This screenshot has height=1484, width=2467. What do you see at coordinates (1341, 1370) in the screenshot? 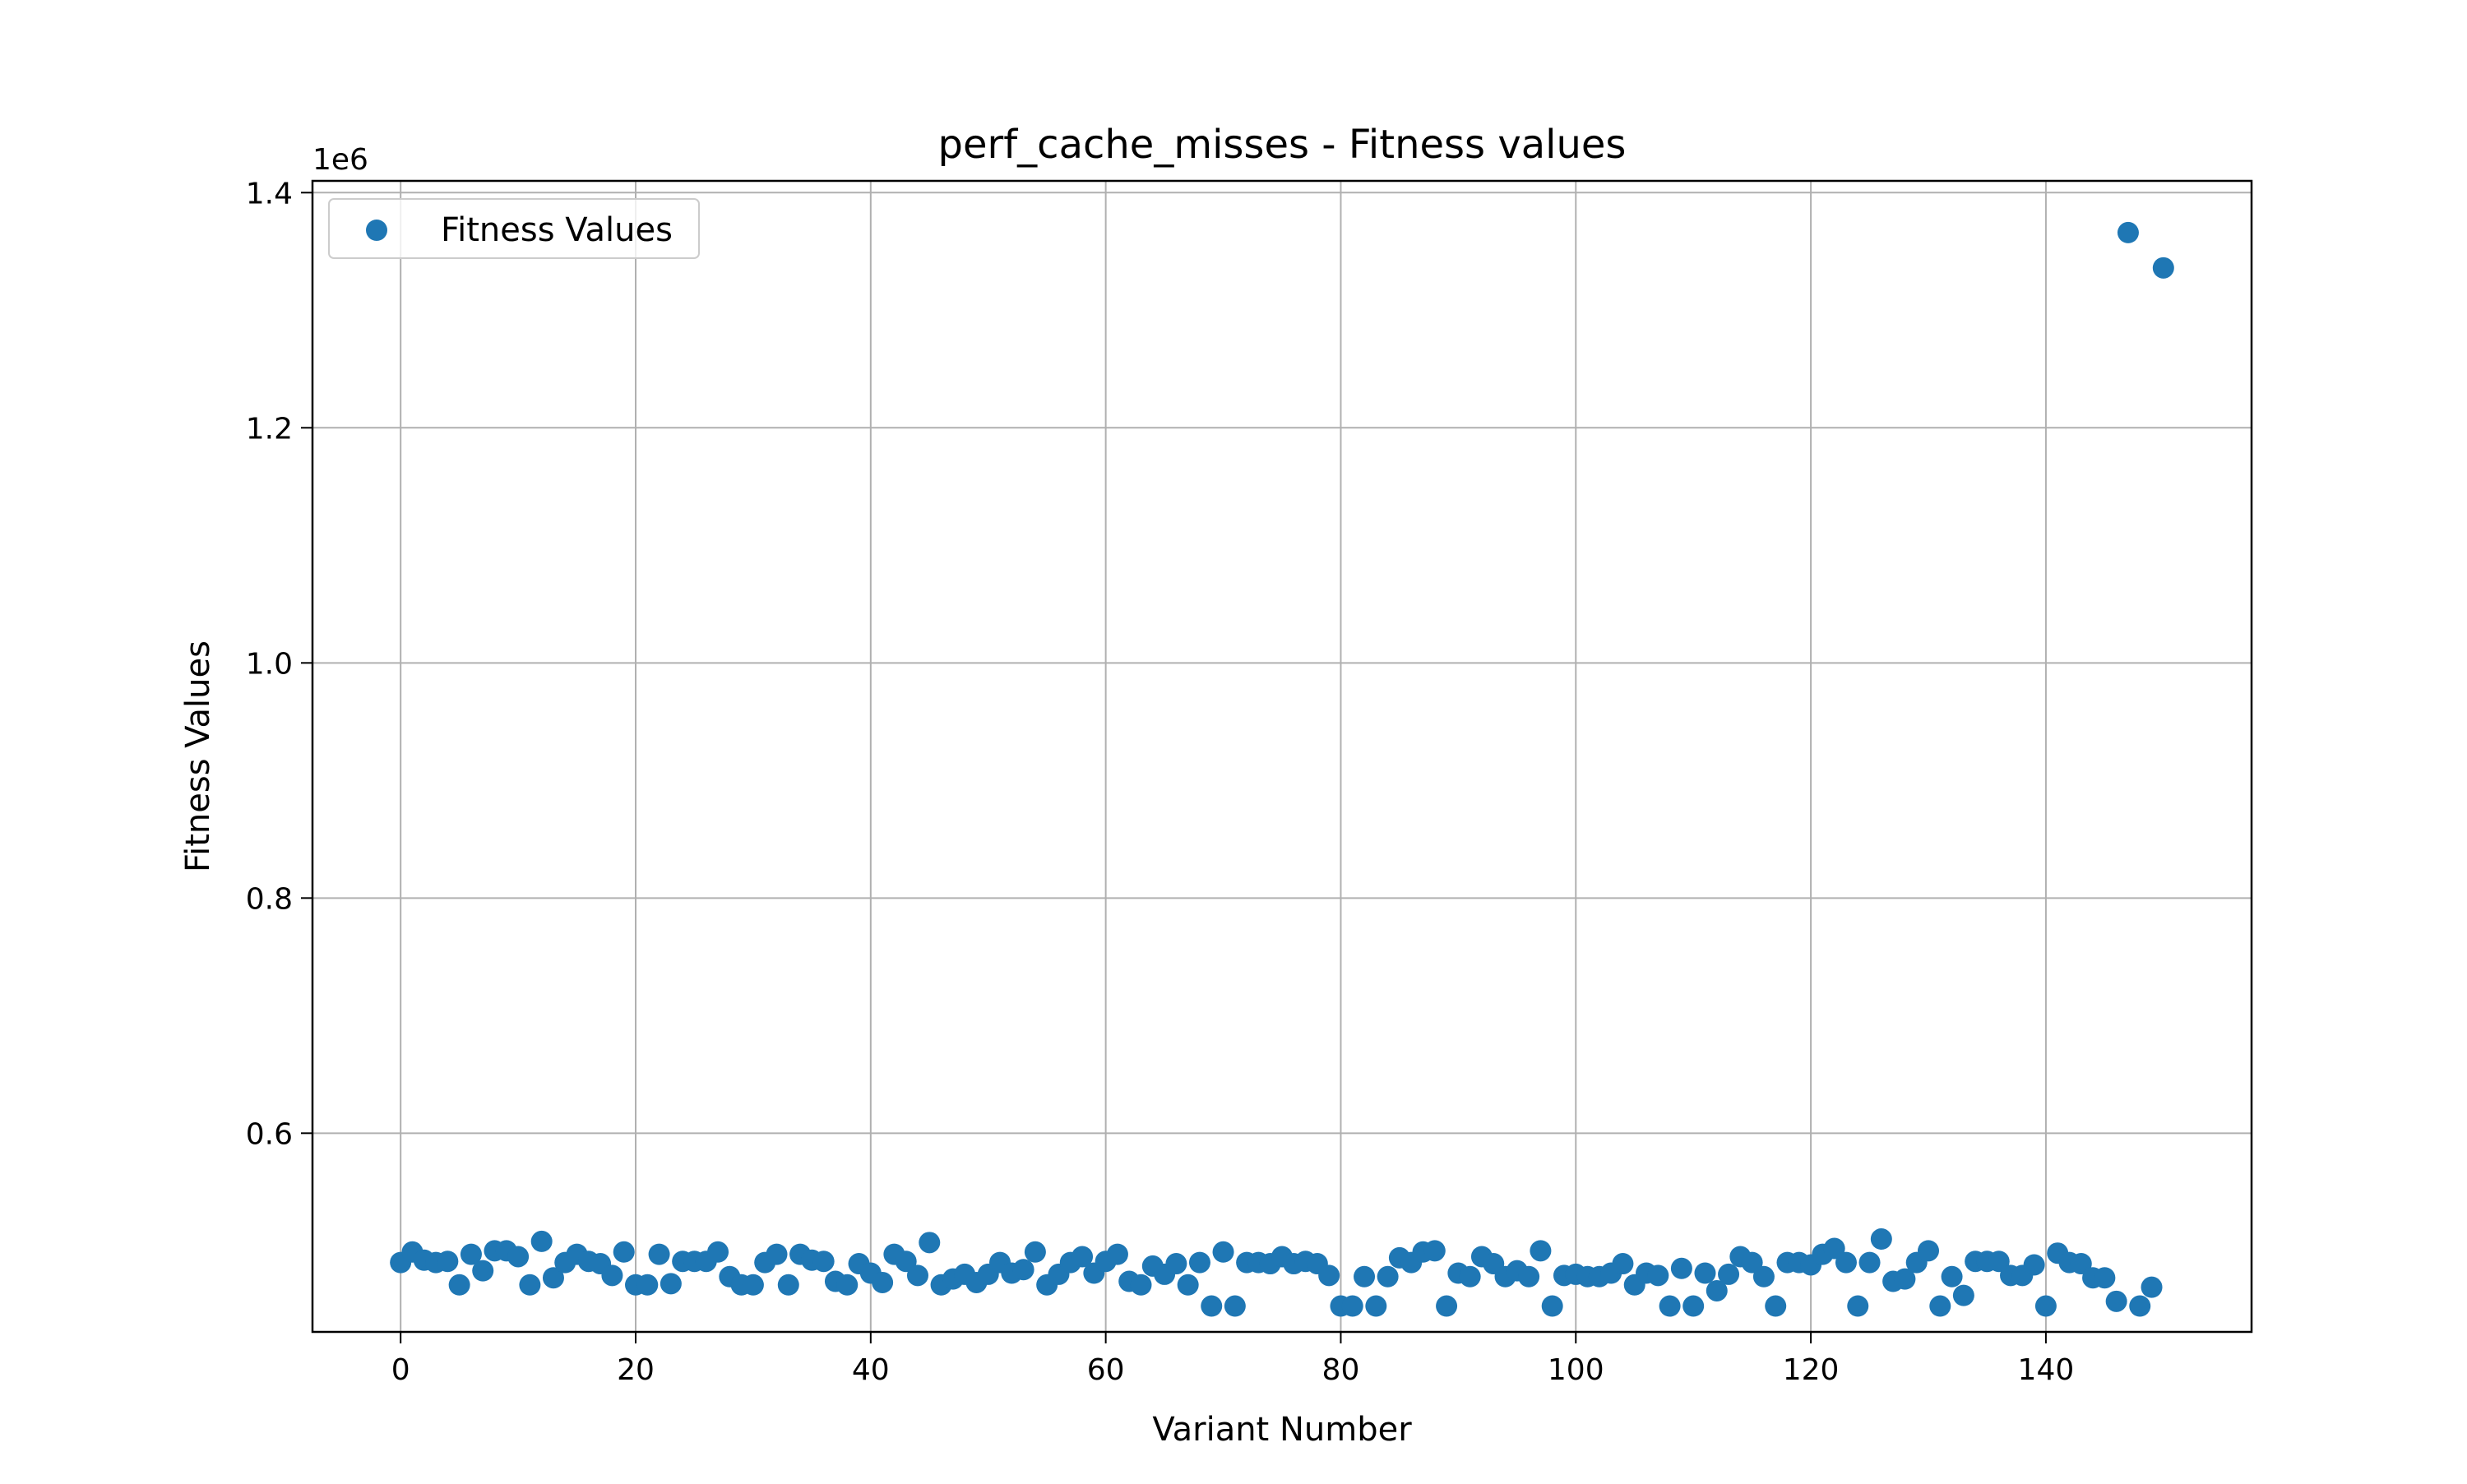
I see `x-tick-label: 80` at bounding box center [1341, 1370].